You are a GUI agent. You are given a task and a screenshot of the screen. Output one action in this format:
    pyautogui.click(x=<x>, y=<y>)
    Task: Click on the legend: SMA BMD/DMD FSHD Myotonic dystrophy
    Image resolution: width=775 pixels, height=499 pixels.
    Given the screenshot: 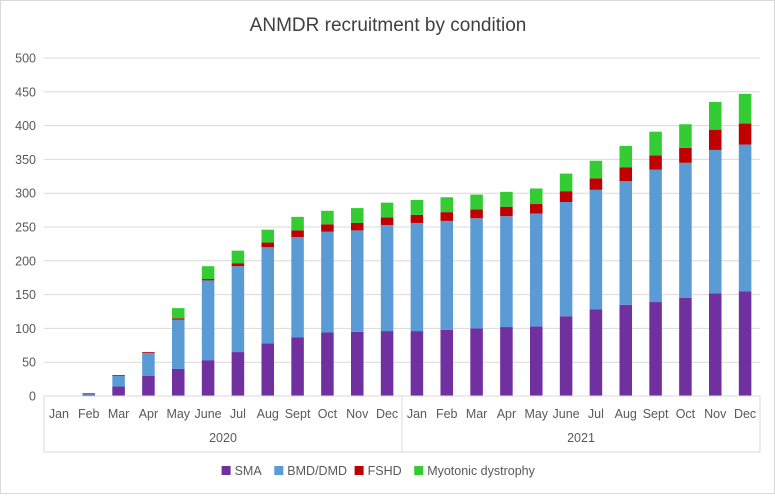 What is the action you would take?
    pyautogui.click(x=378, y=471)
    